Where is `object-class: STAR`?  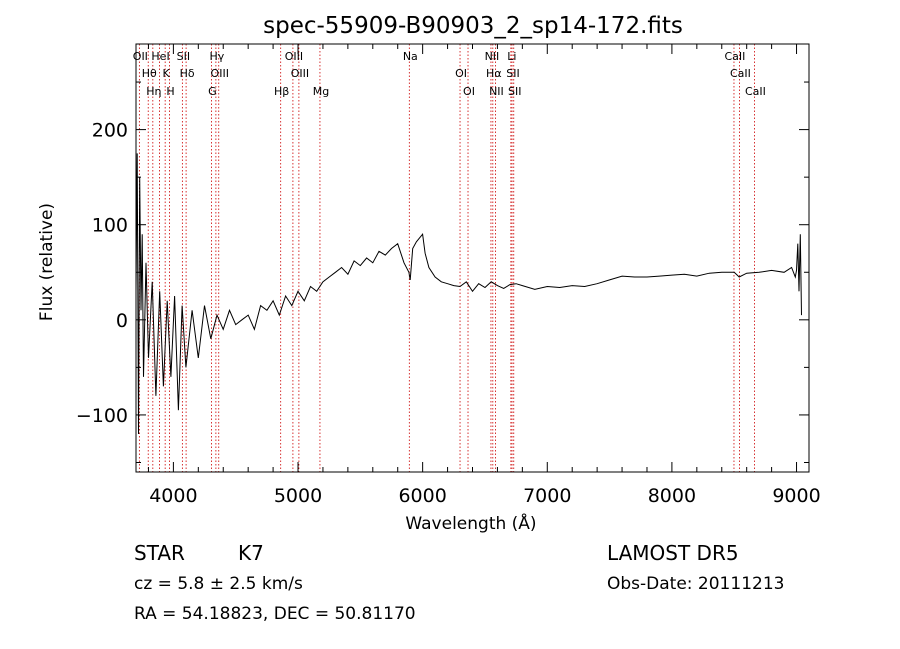 object-class: STAR is located at coordinates (159, 553).